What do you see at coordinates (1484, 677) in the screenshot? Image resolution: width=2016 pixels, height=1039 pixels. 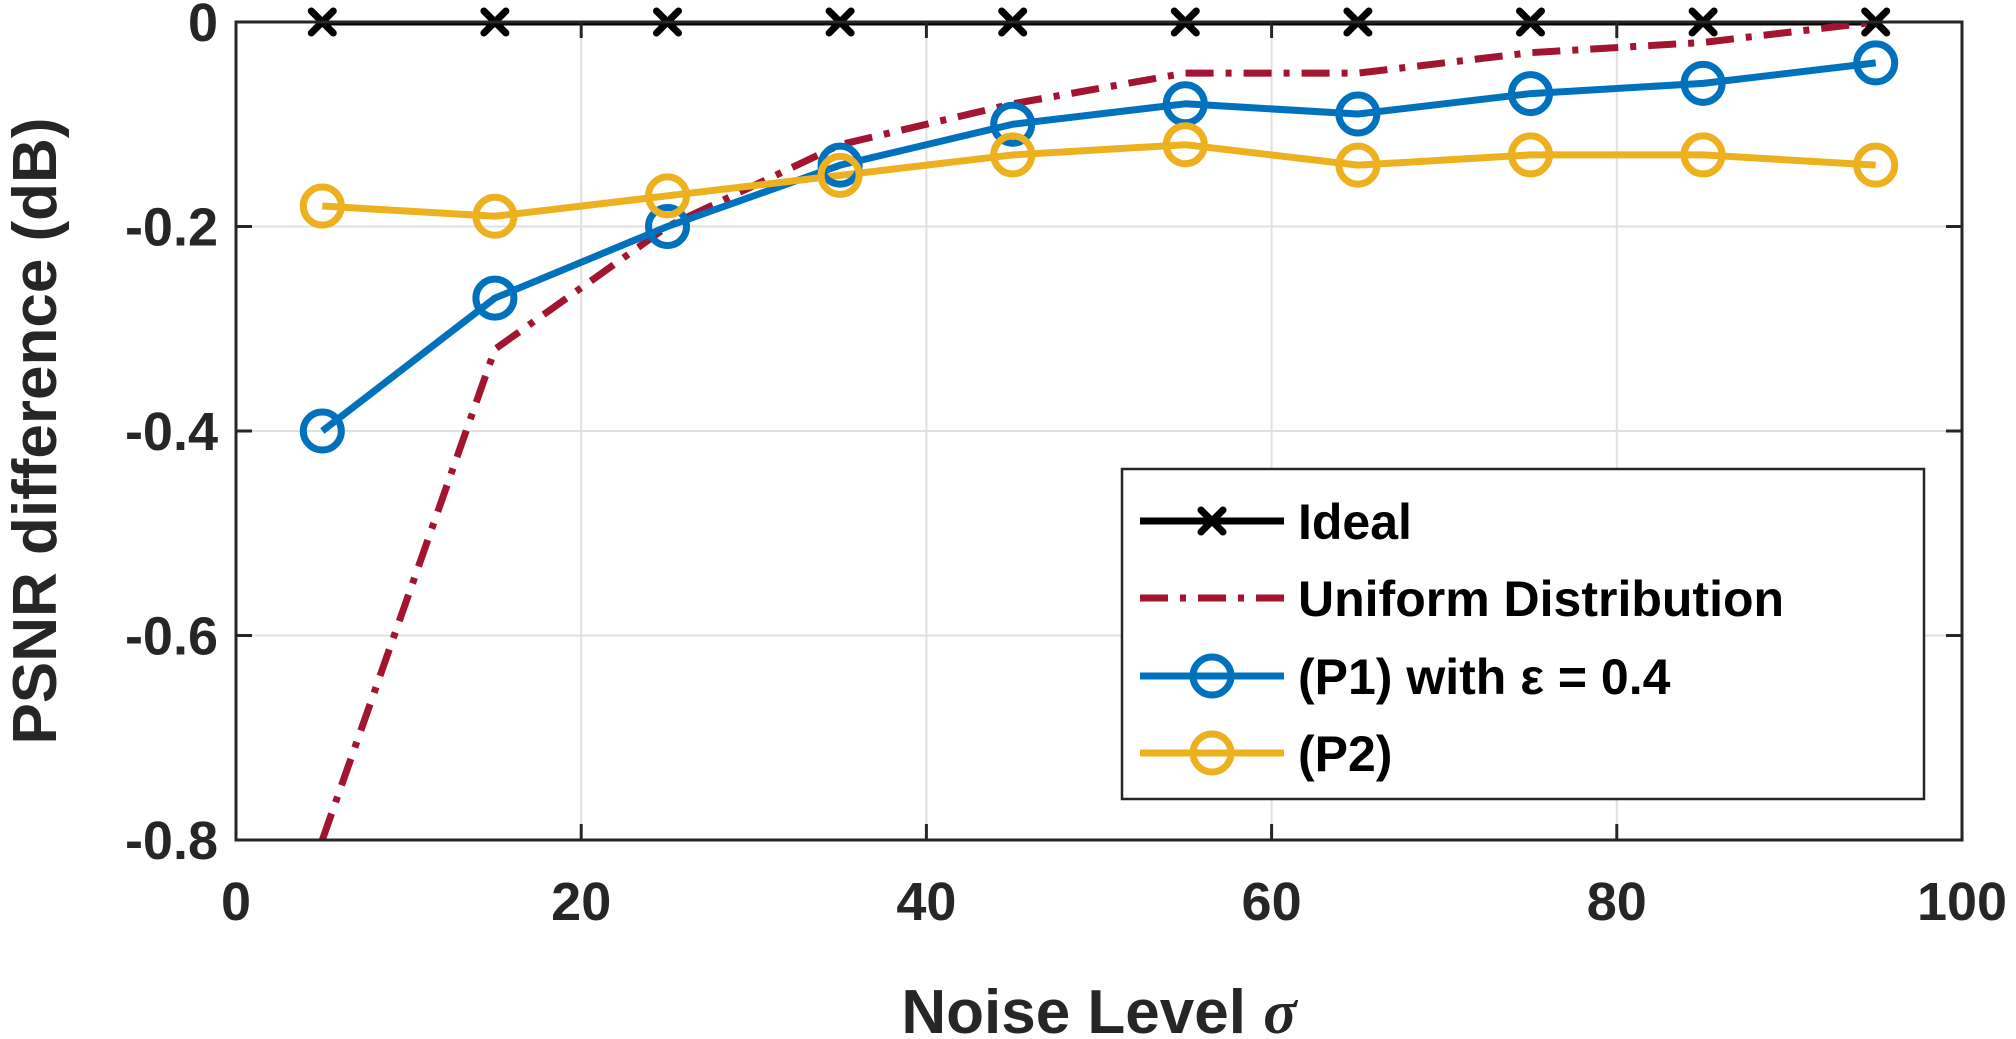 I see `legend-label: (P1) with ε = 0.4` at bounding box center [1484, 677].